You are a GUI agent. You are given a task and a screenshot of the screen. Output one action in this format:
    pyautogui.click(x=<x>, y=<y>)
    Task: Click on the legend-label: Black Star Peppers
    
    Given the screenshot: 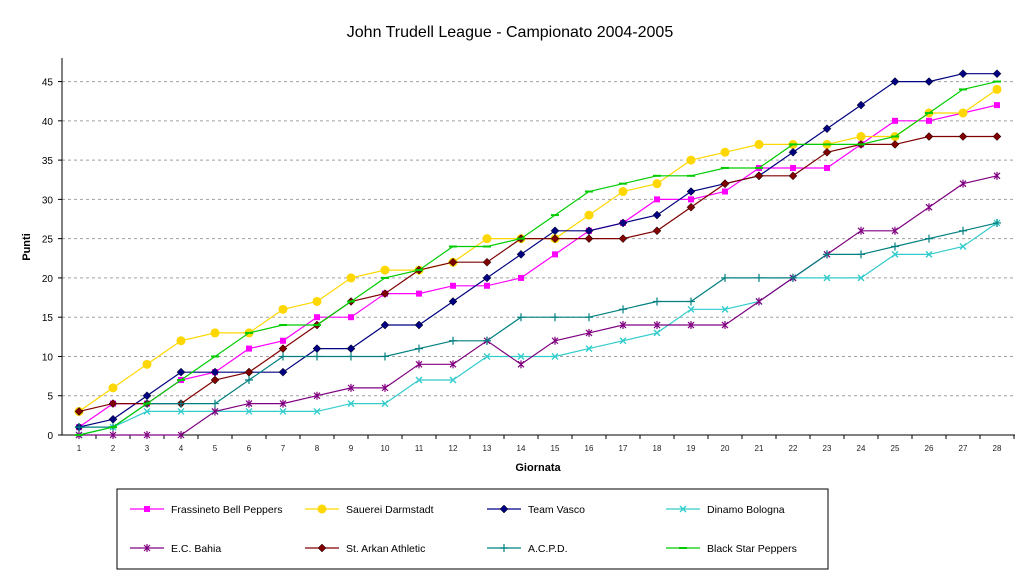 What is the action you would take?
    pyautogui.click(x=752, y=549)
    